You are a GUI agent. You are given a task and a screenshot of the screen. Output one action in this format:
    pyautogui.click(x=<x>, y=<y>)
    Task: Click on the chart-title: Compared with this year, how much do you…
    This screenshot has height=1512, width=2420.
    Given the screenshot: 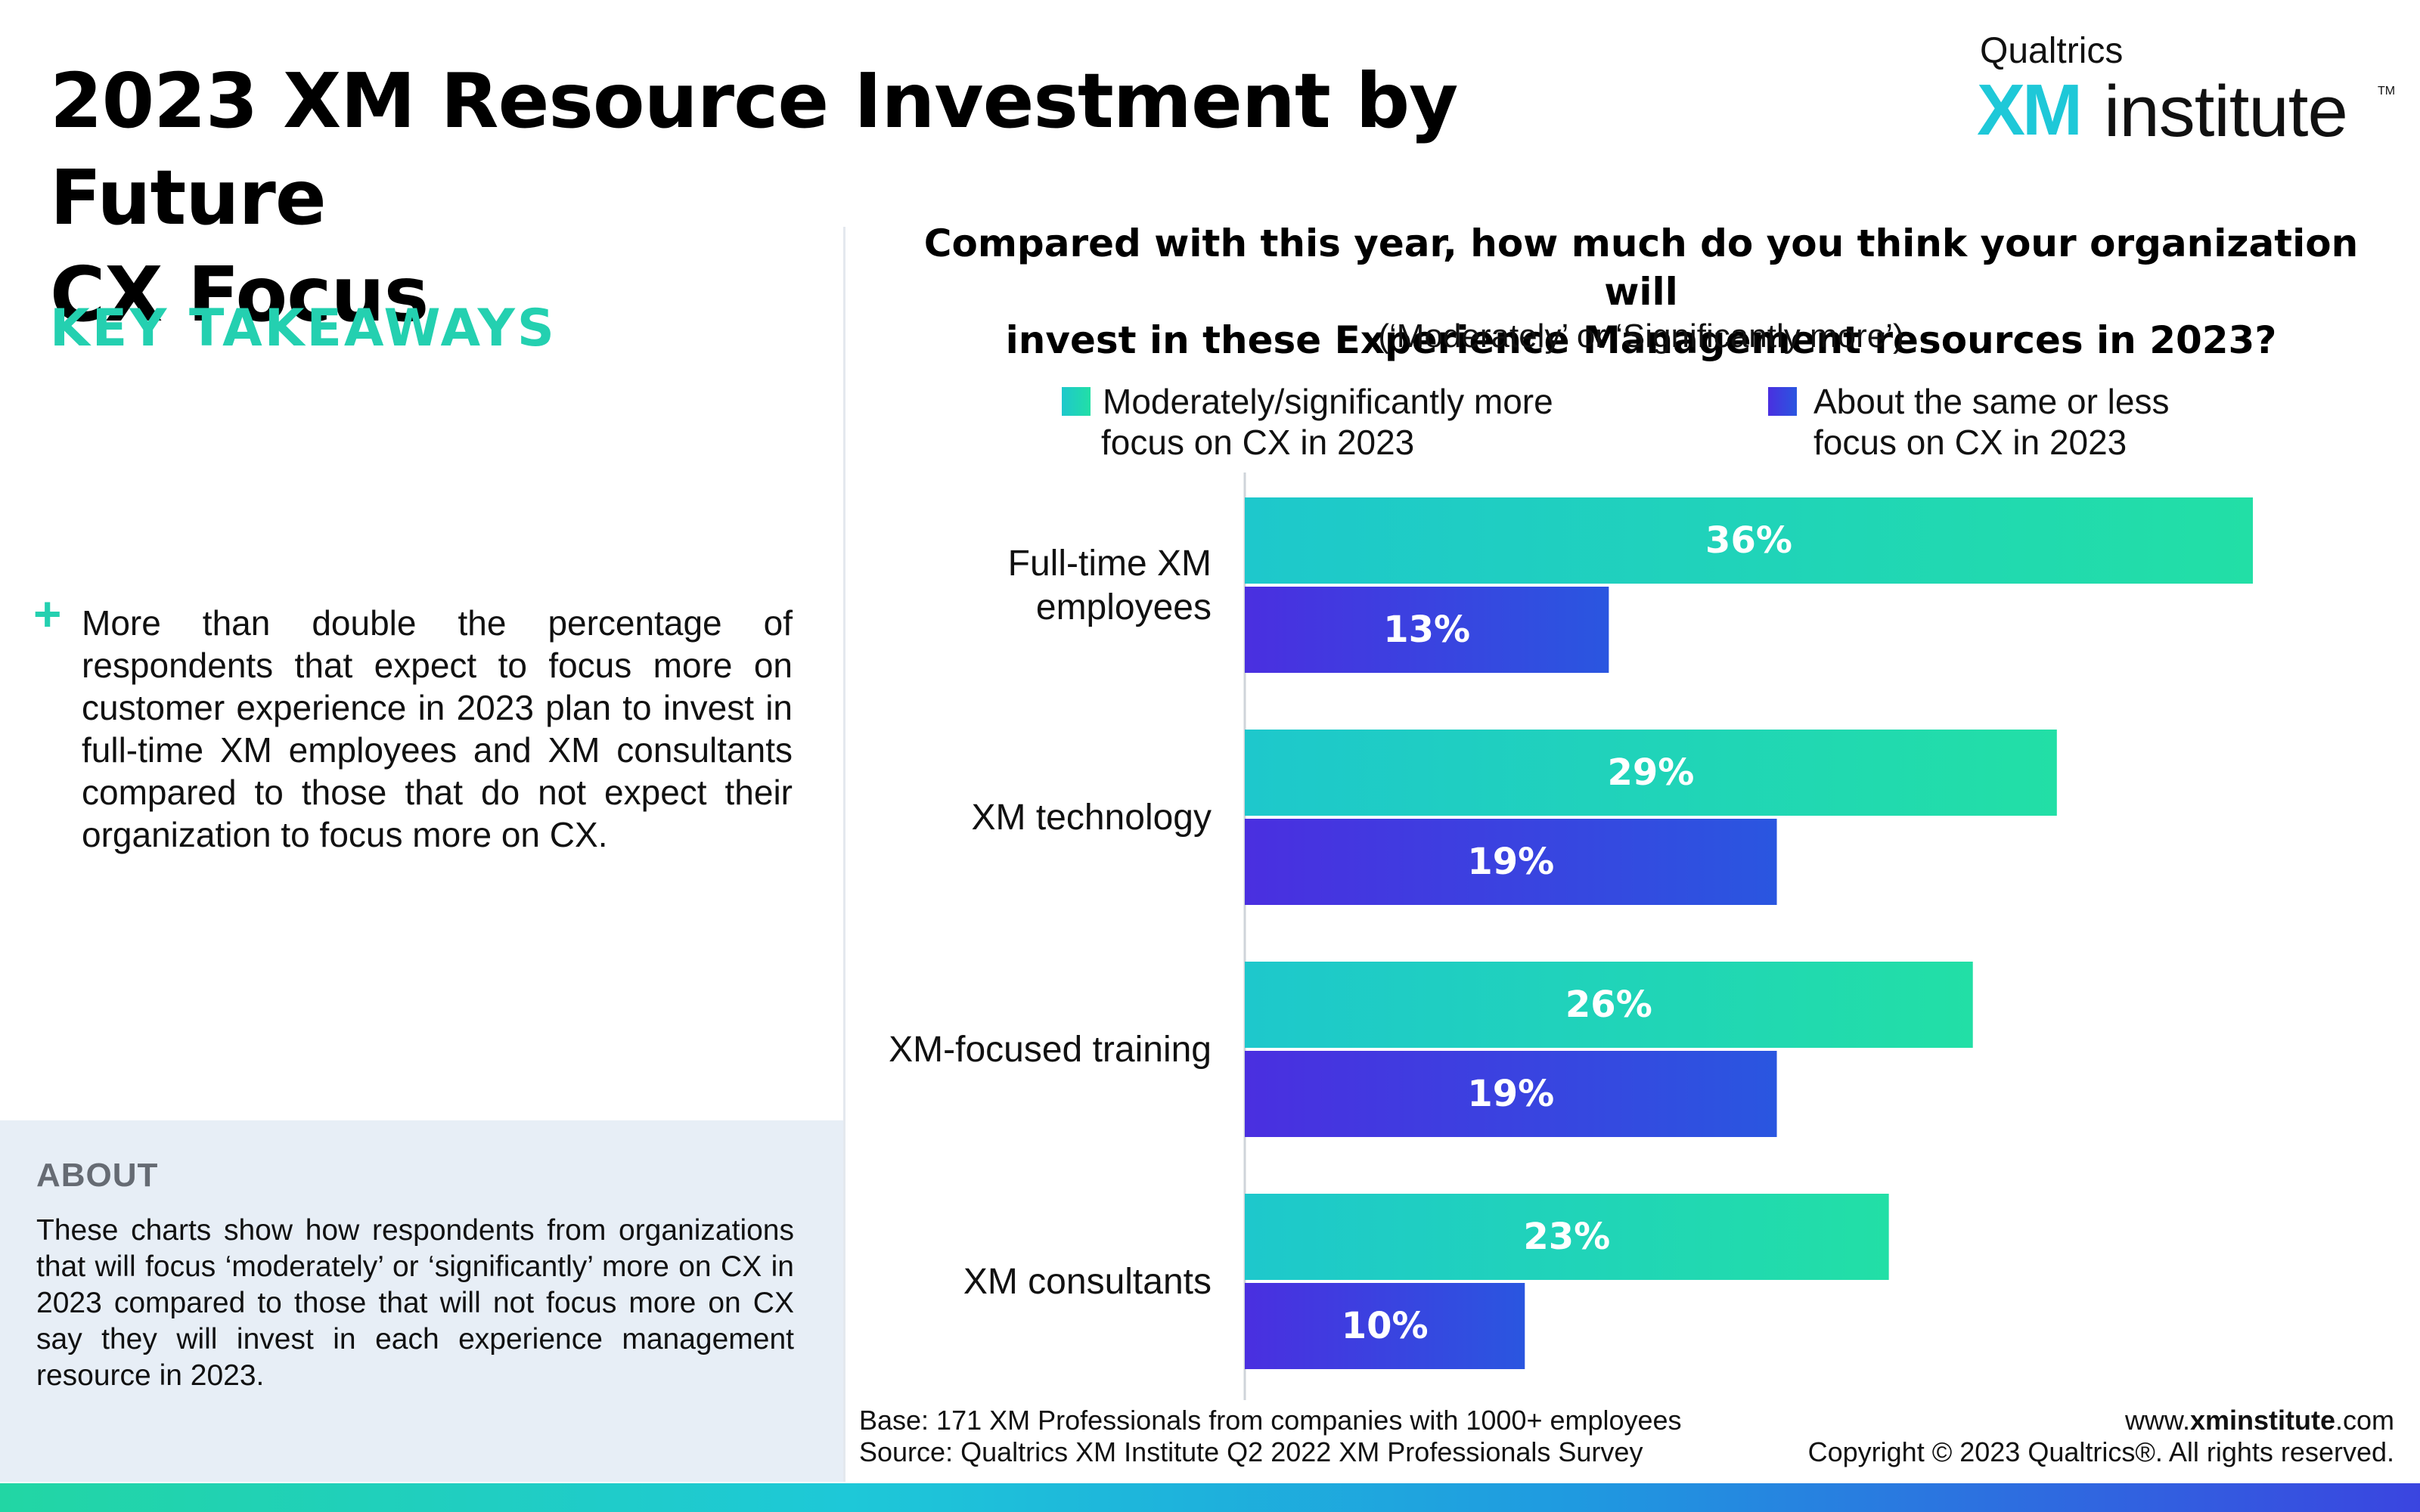 What is the action you would take?
    pyautogui.click(x=1641, y=291)
    